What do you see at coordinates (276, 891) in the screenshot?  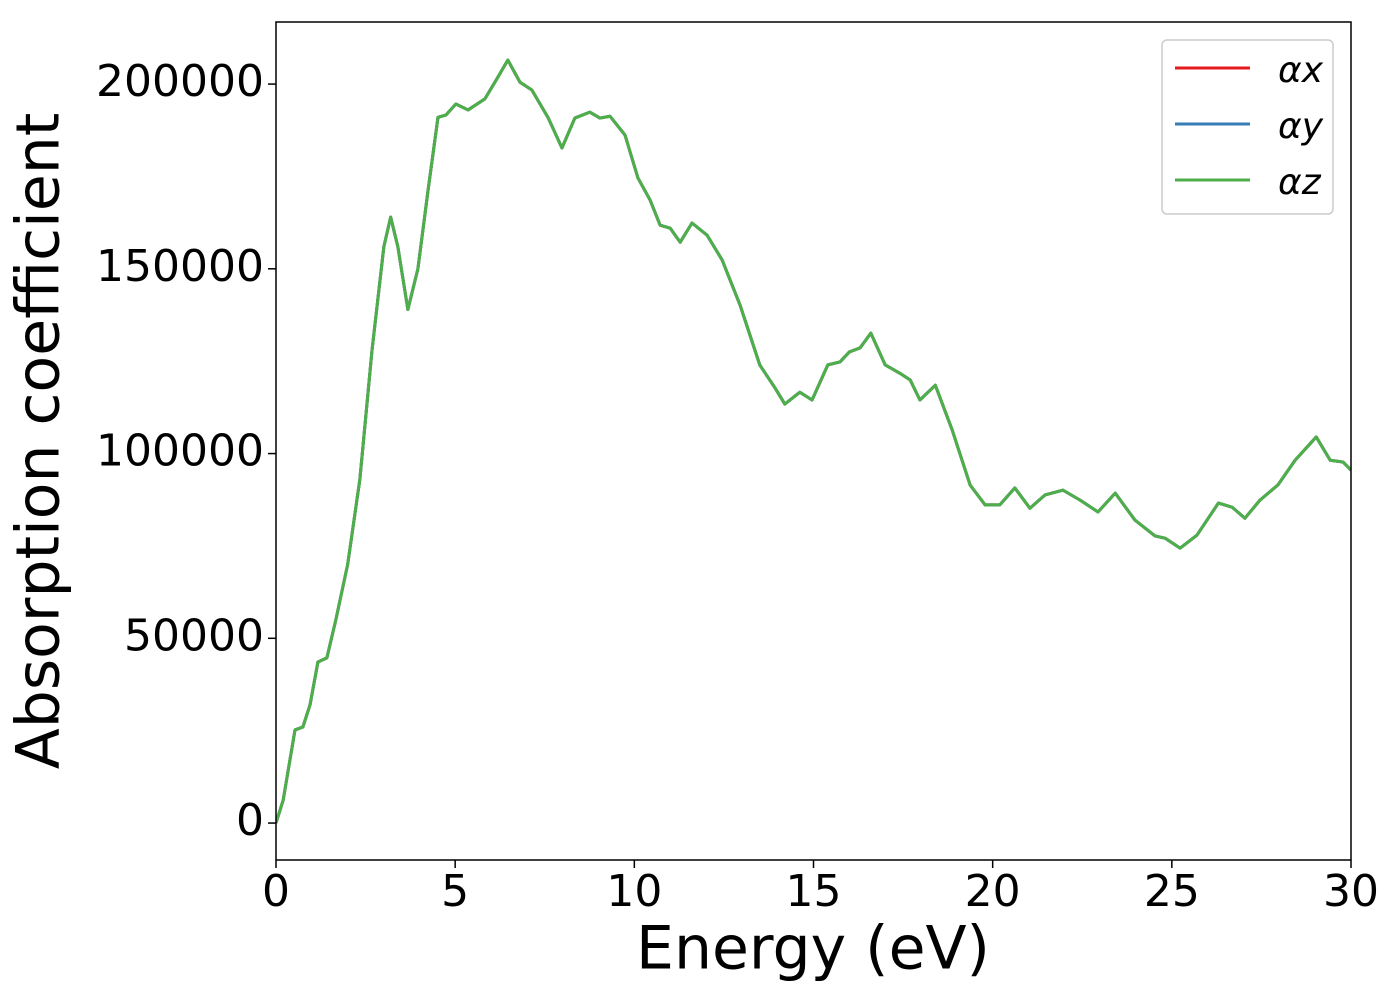 I see `x-tick-label: 0` at bounding box center [276, 891].